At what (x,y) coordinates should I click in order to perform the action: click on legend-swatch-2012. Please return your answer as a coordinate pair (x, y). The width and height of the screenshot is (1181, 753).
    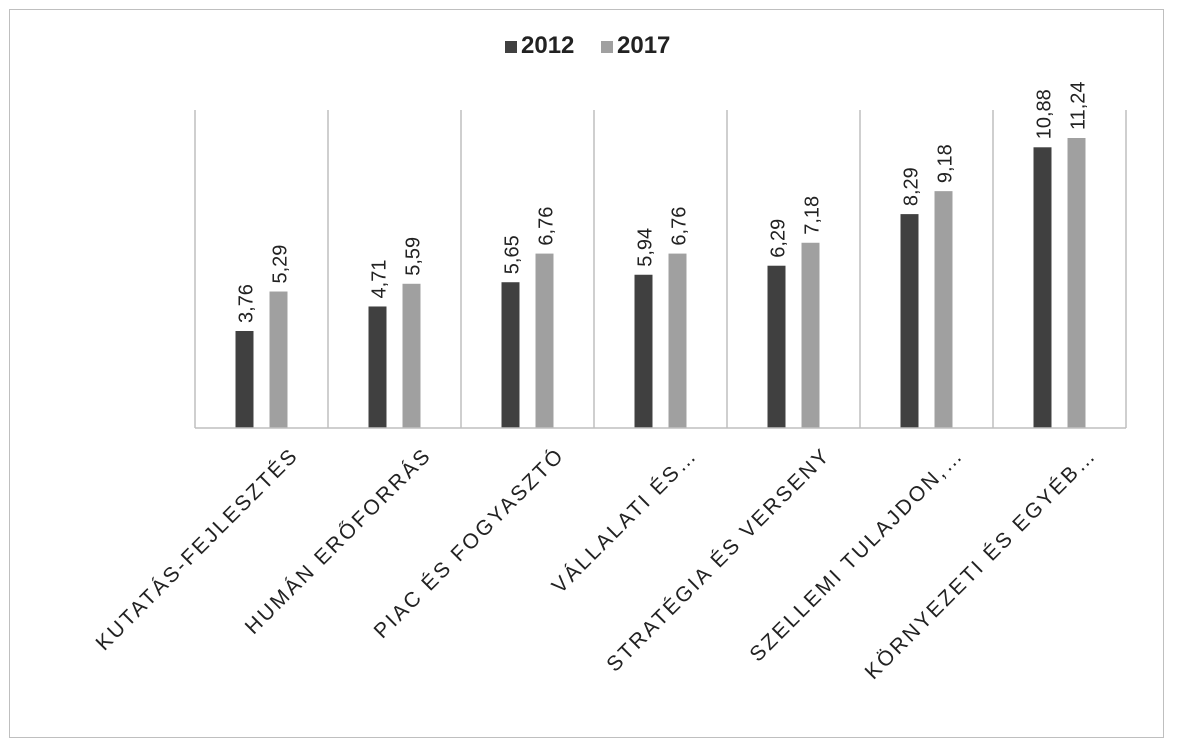
    Looking at the image, I should click on (511, 47).